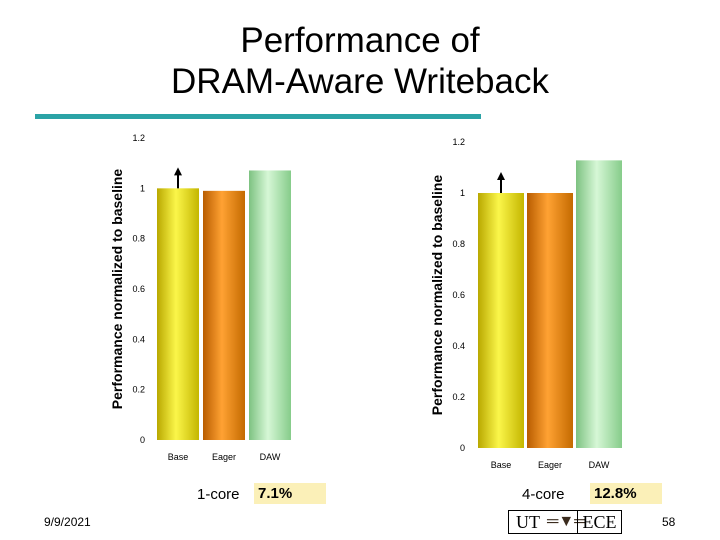  What do you see at coordinates (626, 493) in the screenshot?
I see `improvement-4-core: 12.8%` at bounding box center [626, 493].